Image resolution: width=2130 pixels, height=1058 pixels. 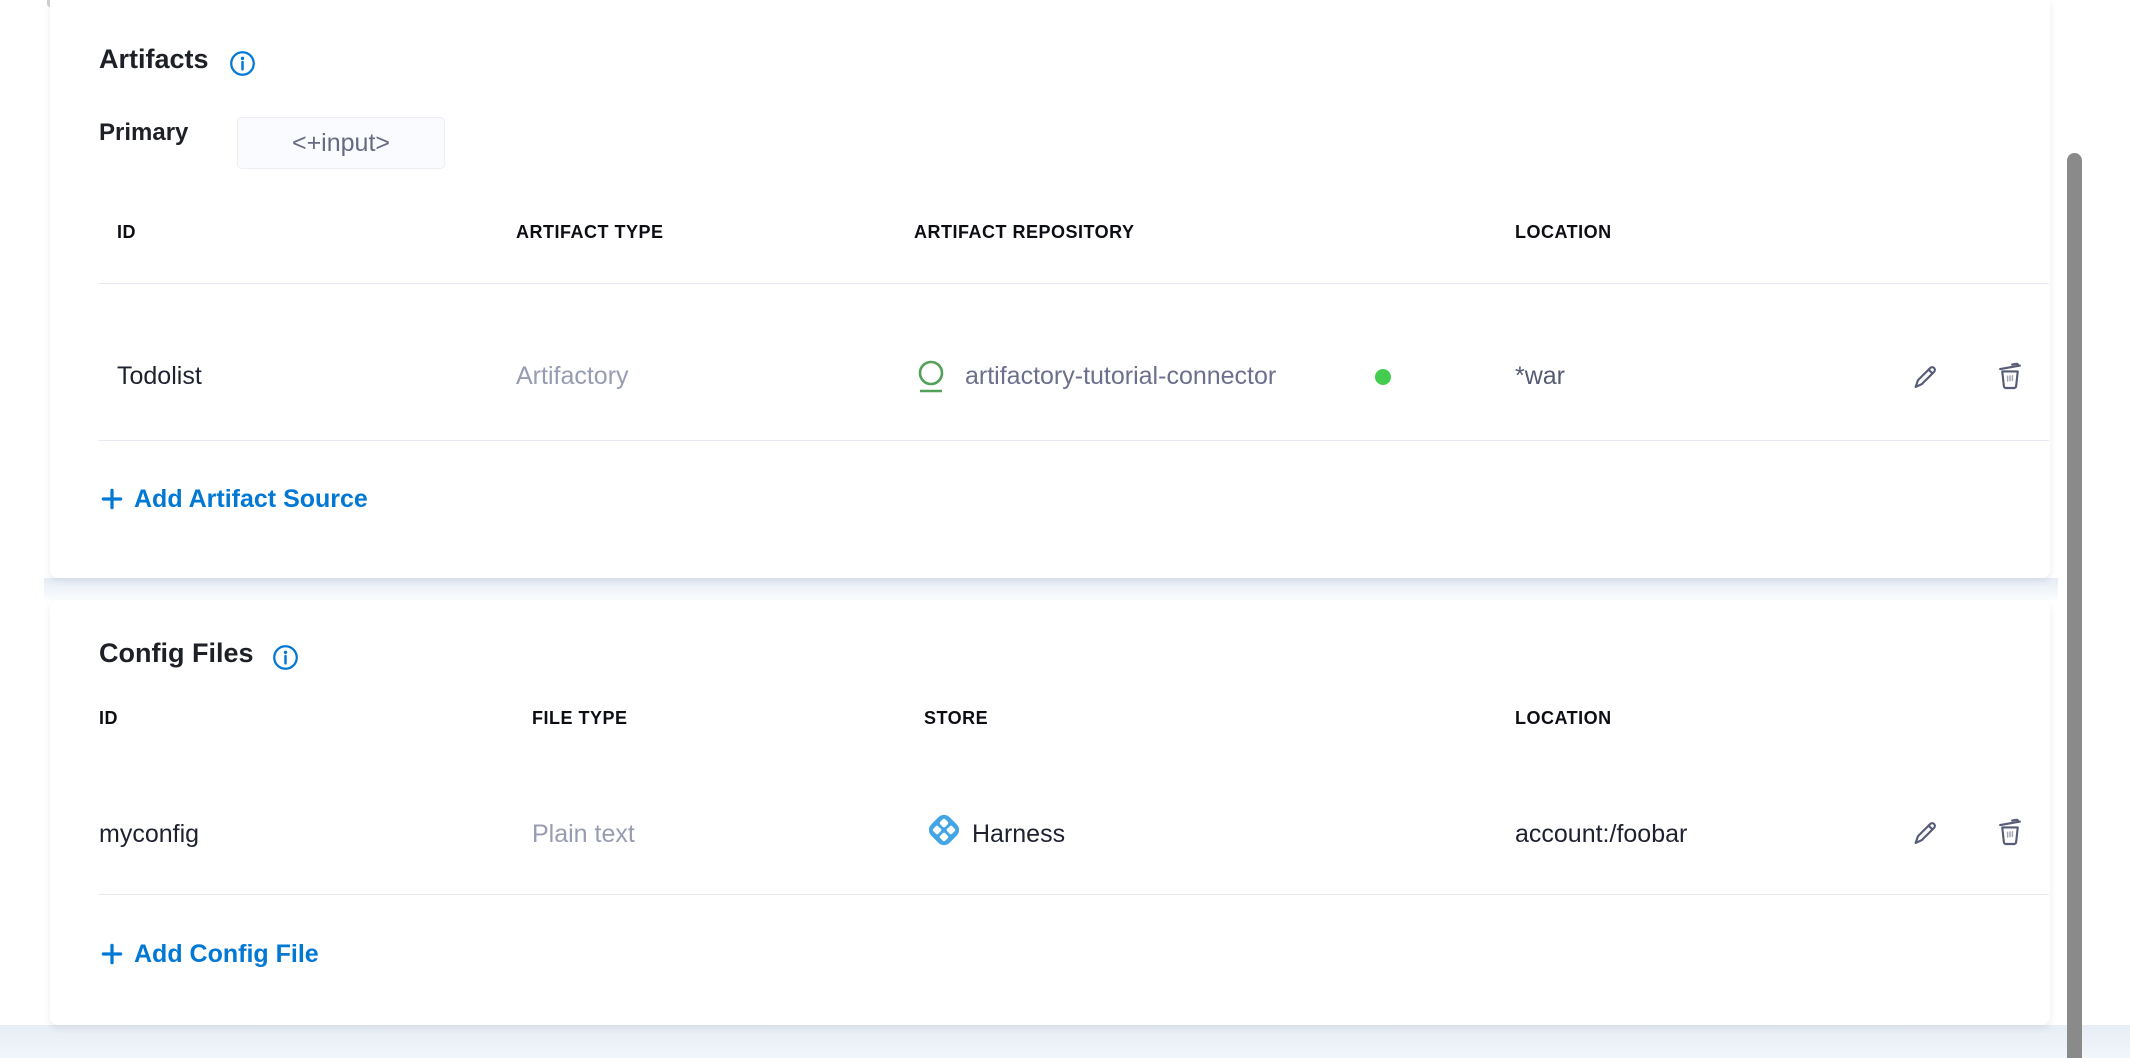 I want to click on section-gap, so click(x=1051, y=589).